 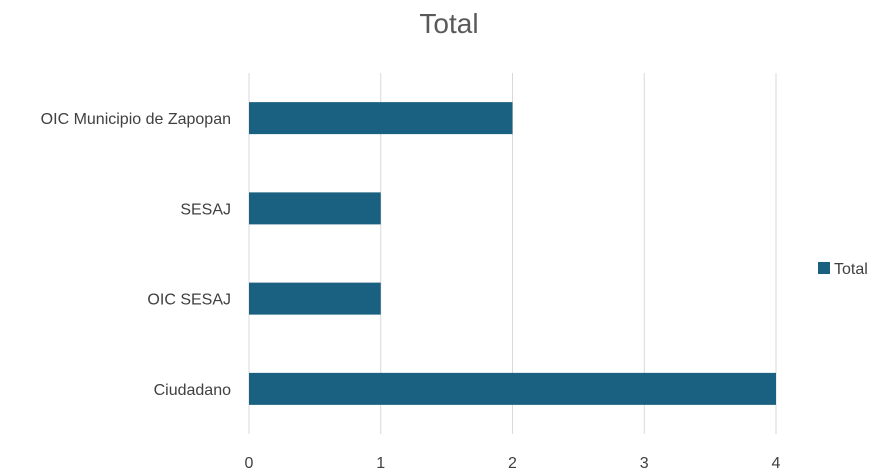 What do you see at coordinates (824, 268) in the screenshot?
I see `legend-swatch-total` at bounding box center [824, 268].